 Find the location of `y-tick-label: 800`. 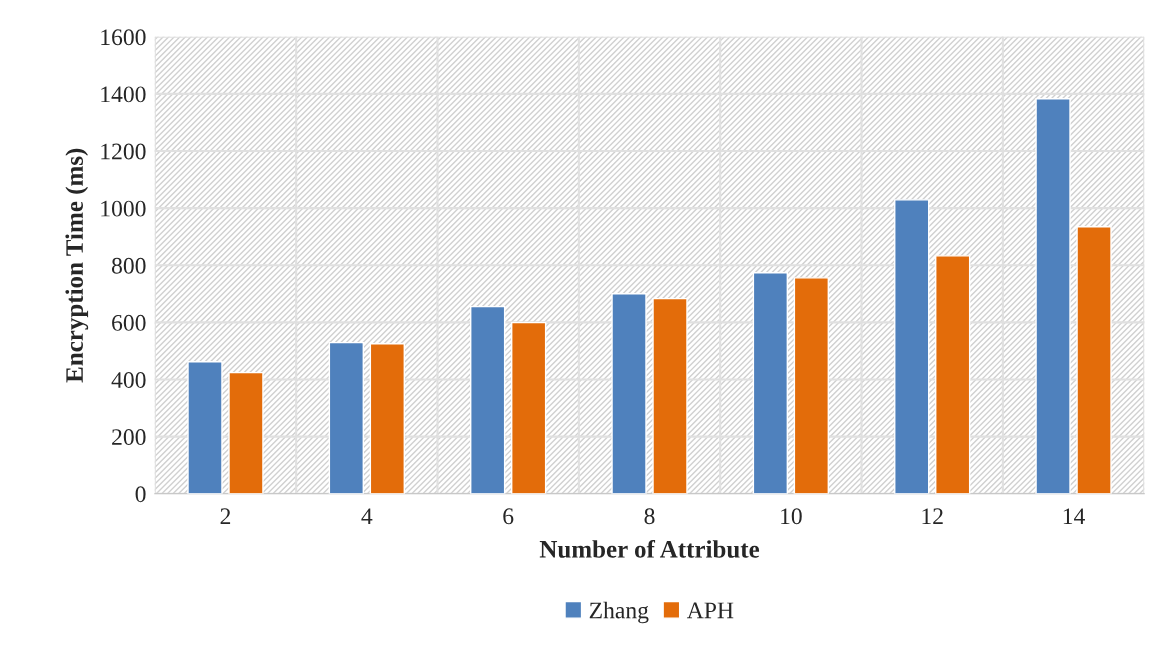

y-tick-label: 800 is located at coordinates (128, 265).